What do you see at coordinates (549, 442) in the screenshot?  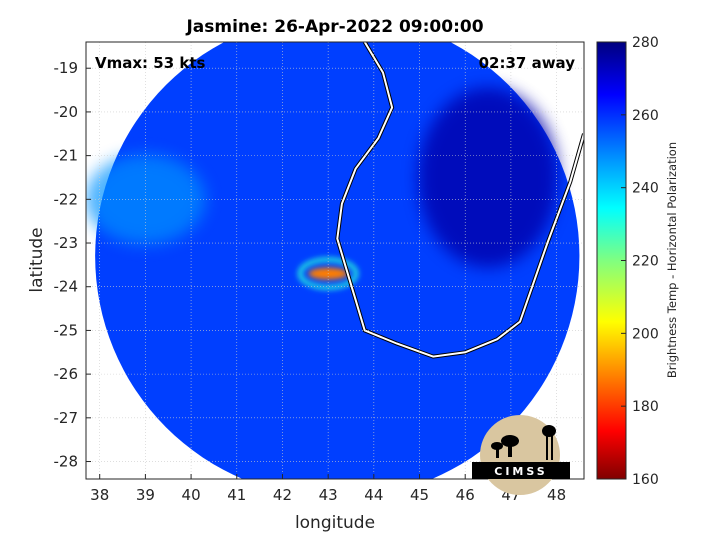 I see `logo-water-tower-icon` at bounding box center [549, 442].